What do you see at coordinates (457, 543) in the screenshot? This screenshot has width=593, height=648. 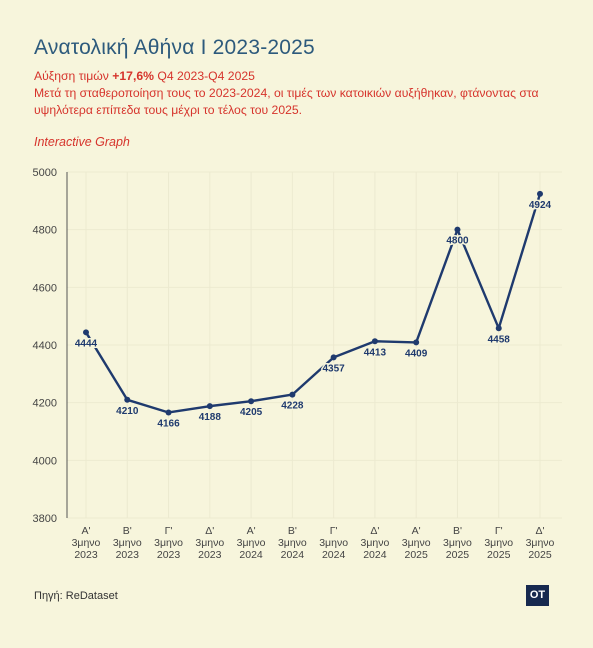 I see `x-tick-label: Β' 3μηνο 2025` at bounding box center [457, 543].